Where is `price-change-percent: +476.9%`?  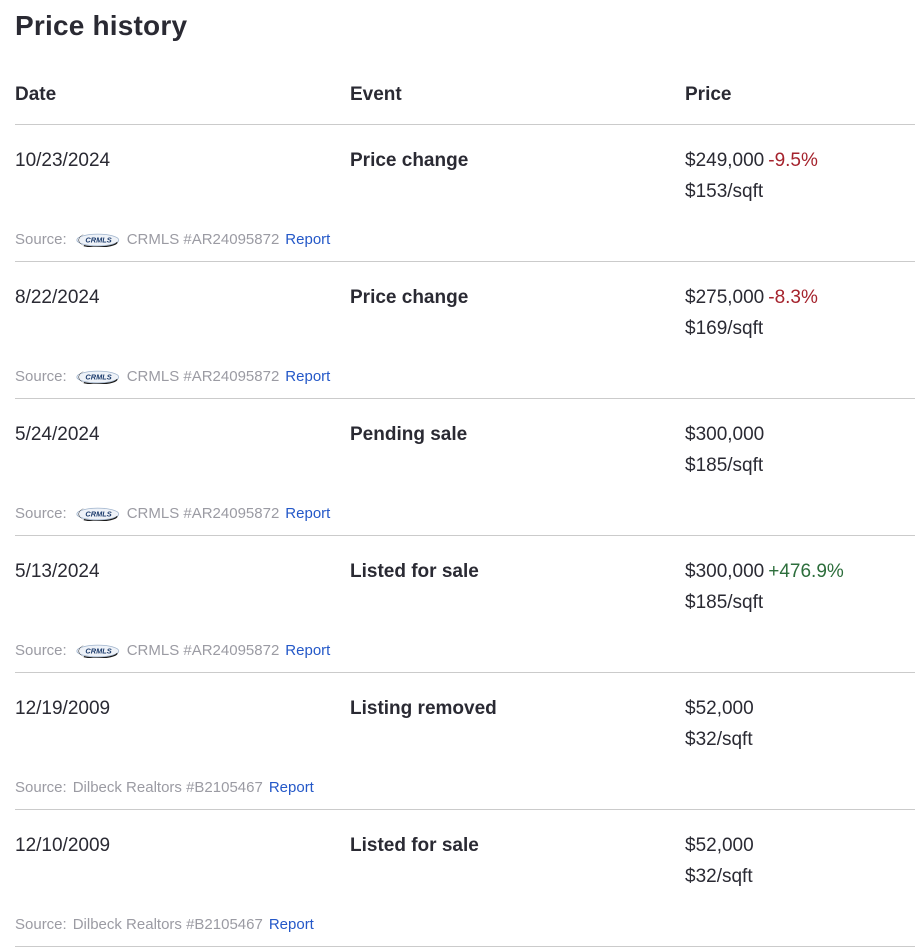
price-change-percent: +476.9% is located at coordinates (806, 571).